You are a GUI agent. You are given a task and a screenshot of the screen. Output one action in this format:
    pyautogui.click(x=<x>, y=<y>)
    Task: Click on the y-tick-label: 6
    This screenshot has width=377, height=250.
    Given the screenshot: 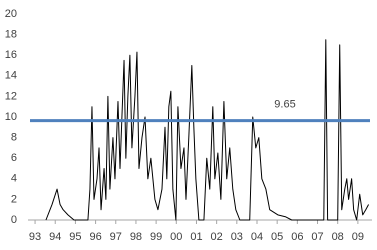 What is the action you would take?
    pyautogui.click(x=14, y=158)
    